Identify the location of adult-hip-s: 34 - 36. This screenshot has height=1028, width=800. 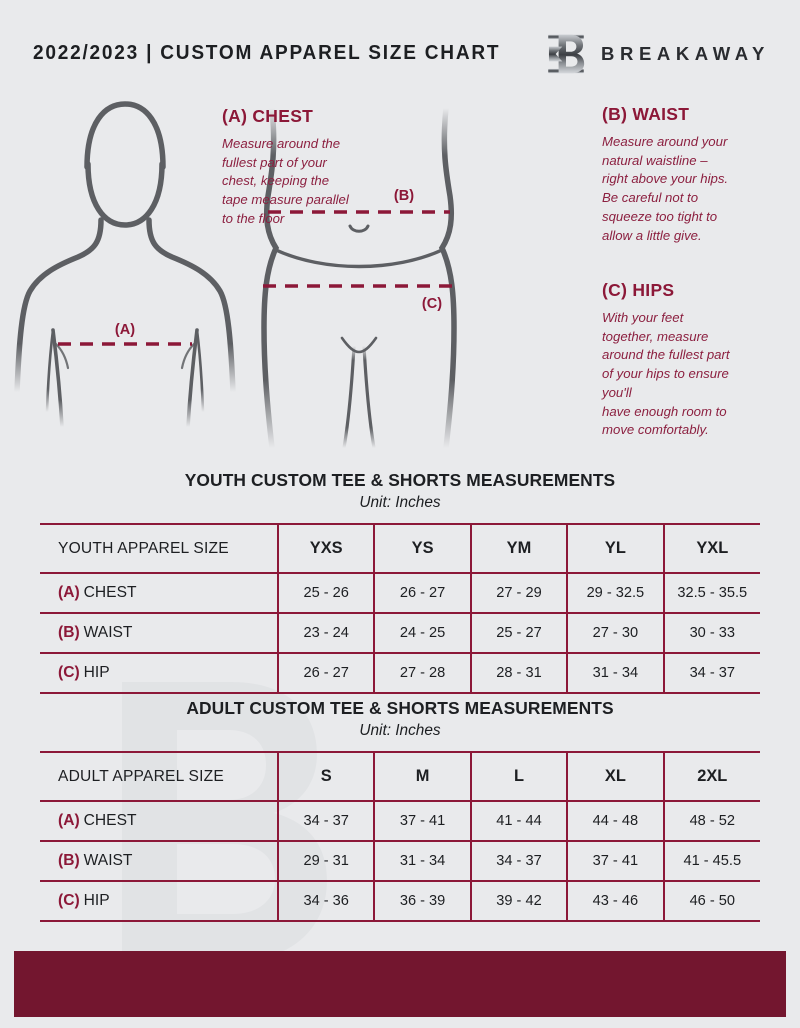
(326, 901).